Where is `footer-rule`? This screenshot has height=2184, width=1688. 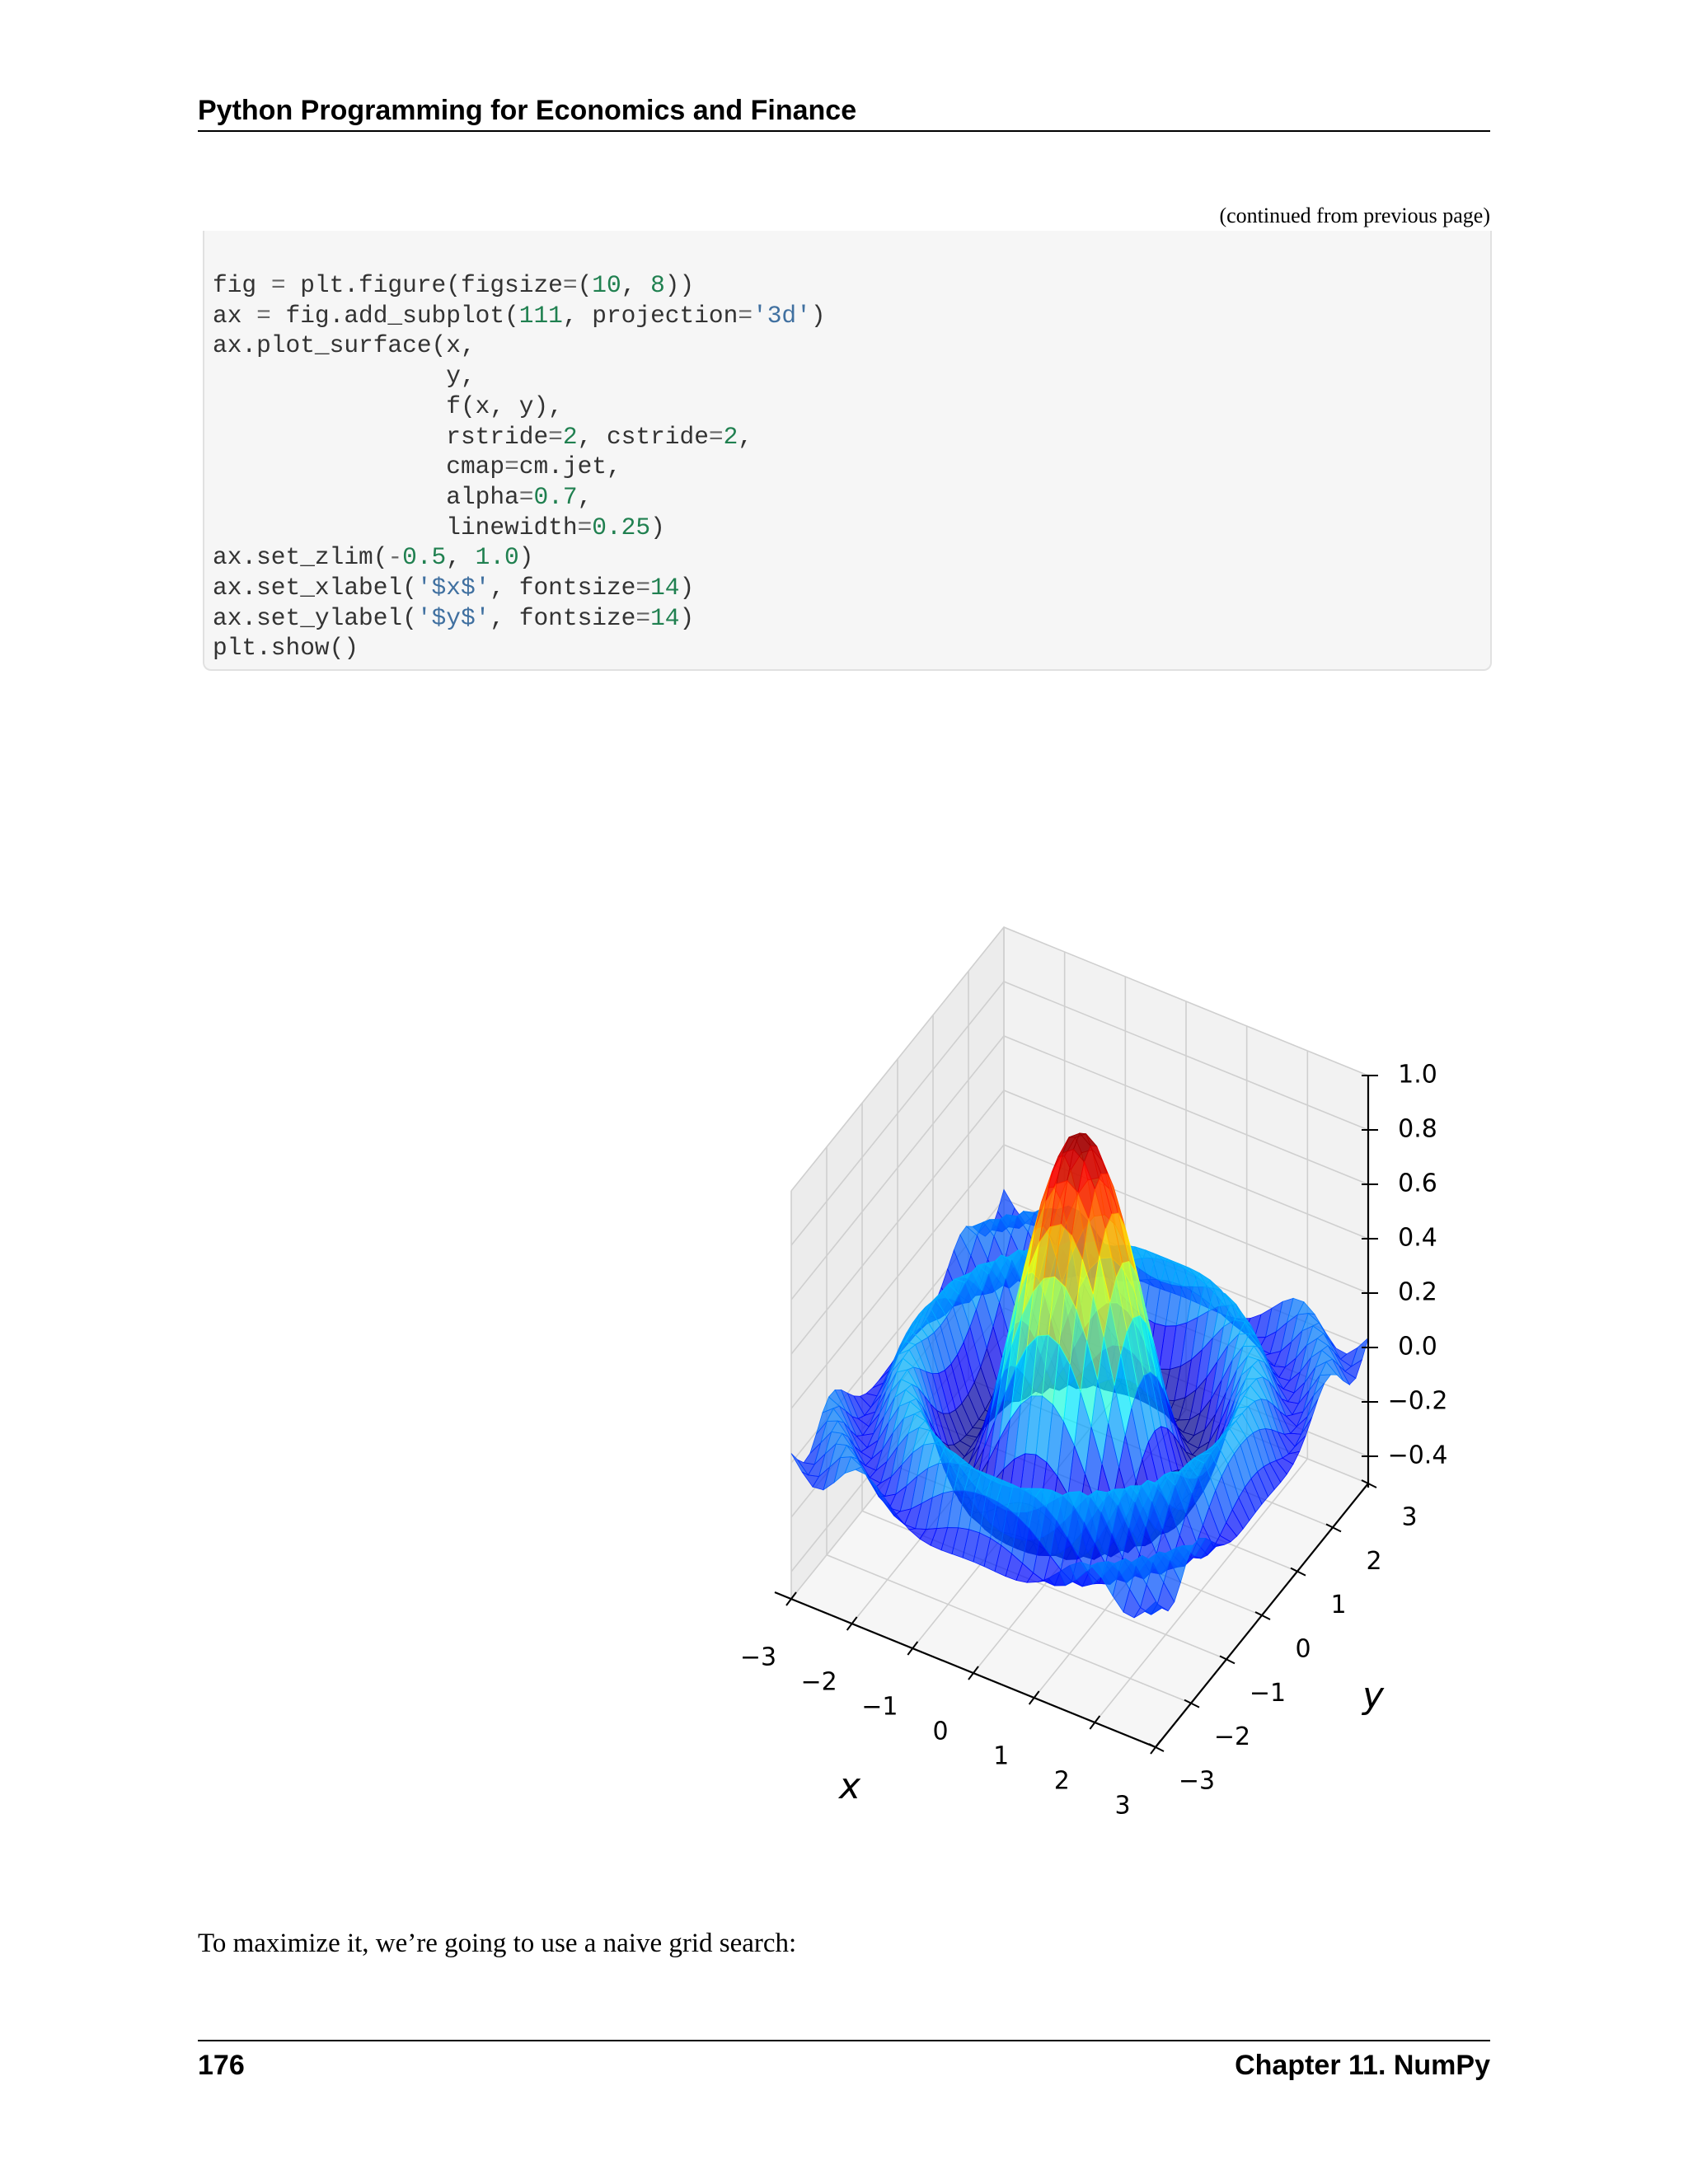 footer-rule is located at coordinates (844, 2040).